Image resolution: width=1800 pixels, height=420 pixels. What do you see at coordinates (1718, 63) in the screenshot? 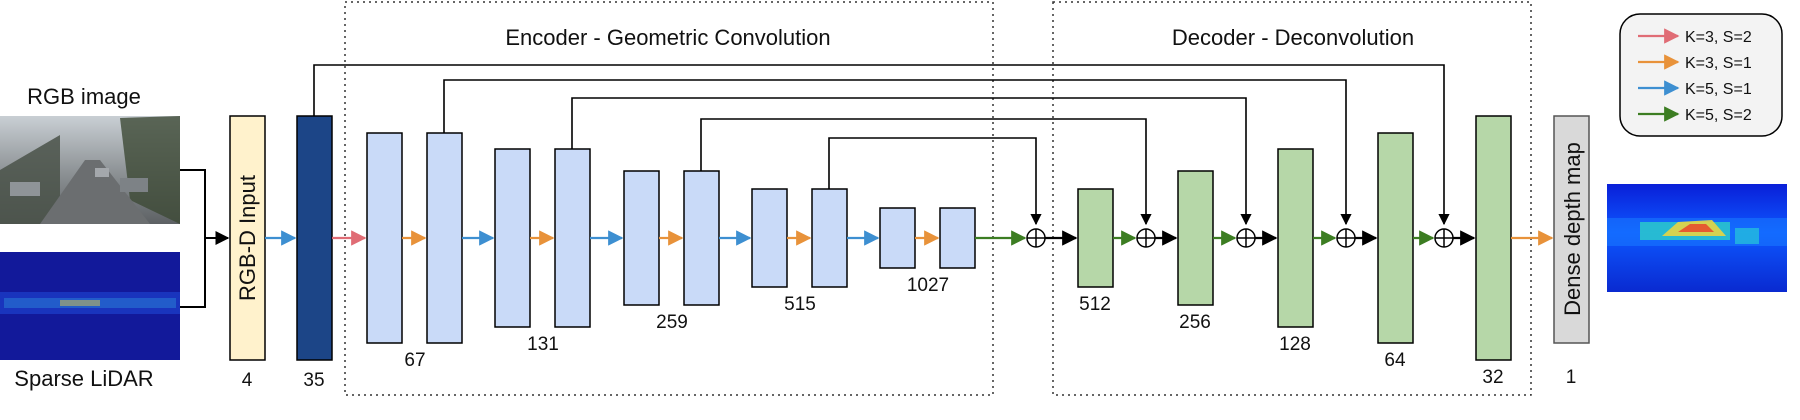
I see `legend-label-2: K=3, S=1` at bounding box center [1718, 63].